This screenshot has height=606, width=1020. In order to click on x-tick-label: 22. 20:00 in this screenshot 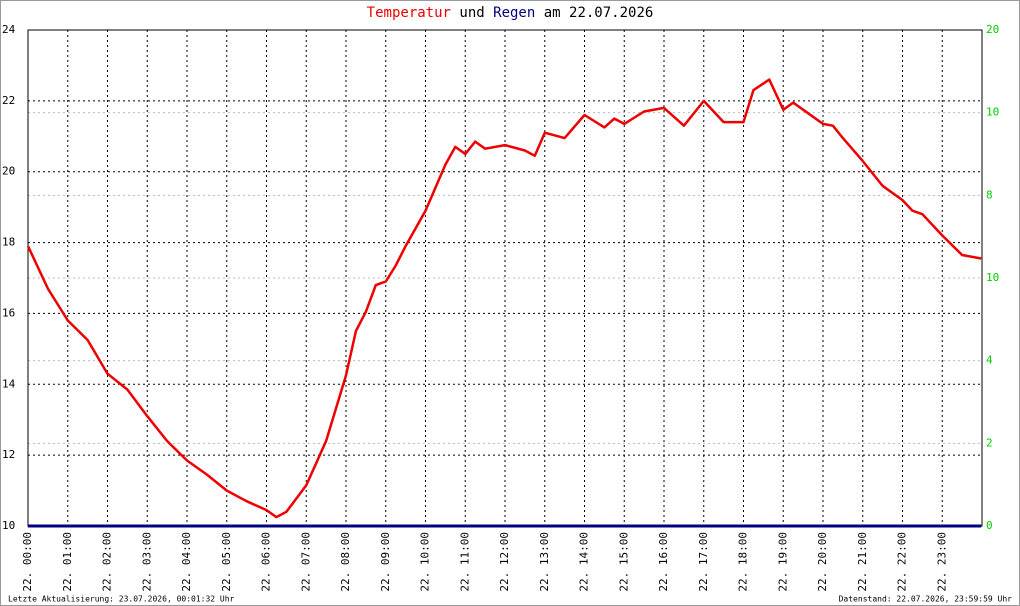, I will do `click(822, 562)`.